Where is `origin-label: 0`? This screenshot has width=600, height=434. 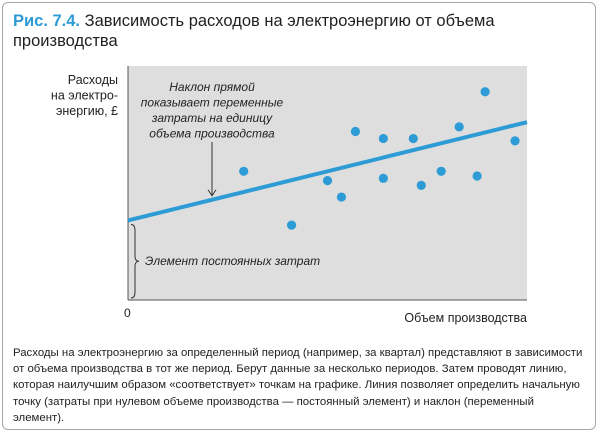
origin-label: 0 is located at coordinates (127, 313).